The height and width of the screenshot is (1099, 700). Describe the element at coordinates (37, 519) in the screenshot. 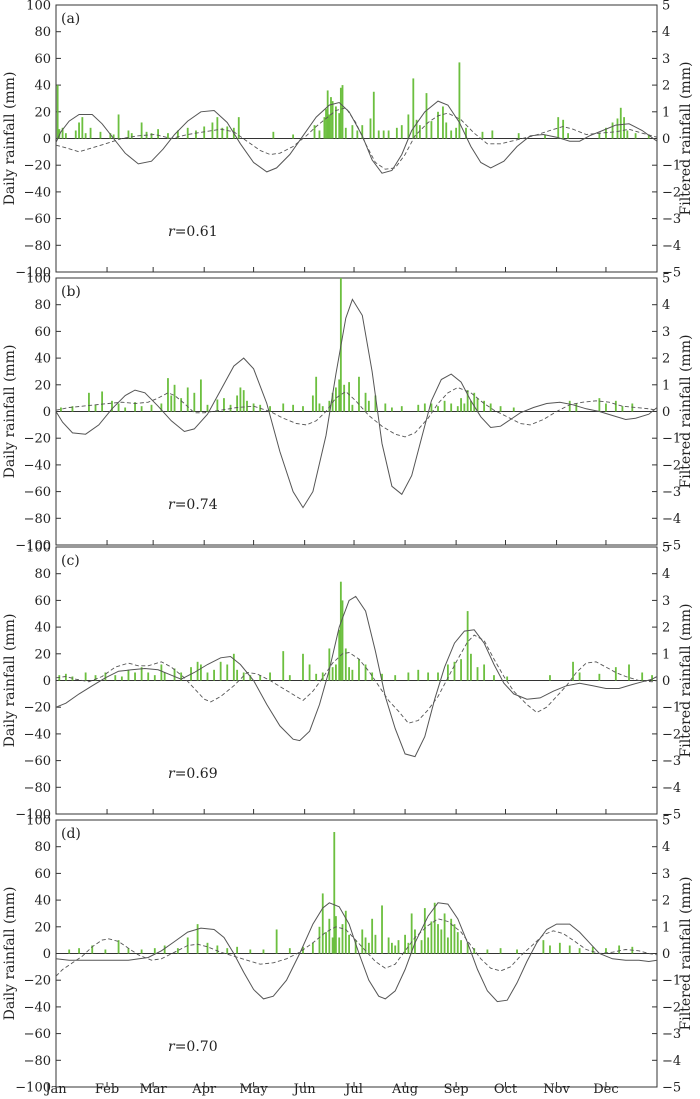

I see `panel-b-ytick-label: −80` at that location.